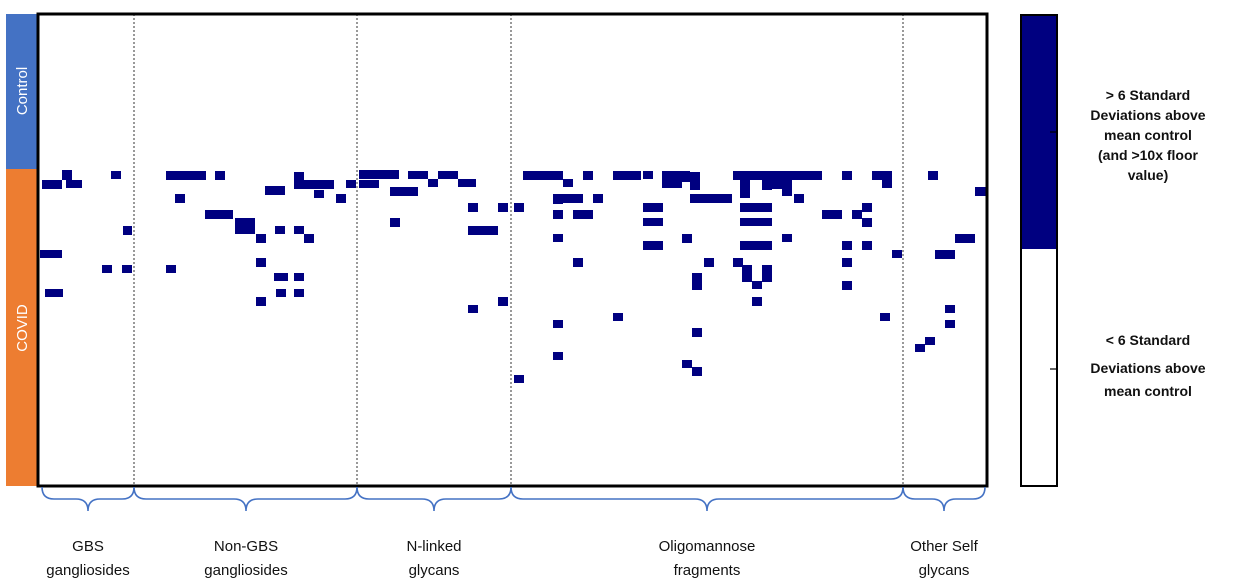 The image size is (1247, 582). What do you see at coordinates (22, 328) in the screenshot?
I see `row-group-covid-label: COVID` at bounding box center [22, 328].